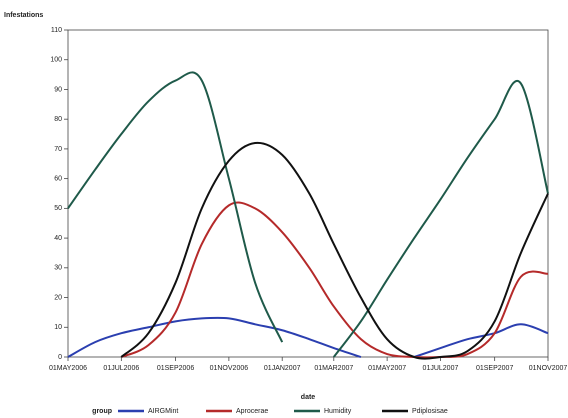 The height and width of the screenshot is (418, 568). I want to click on y-tick-label: 10, so click(58, 327).